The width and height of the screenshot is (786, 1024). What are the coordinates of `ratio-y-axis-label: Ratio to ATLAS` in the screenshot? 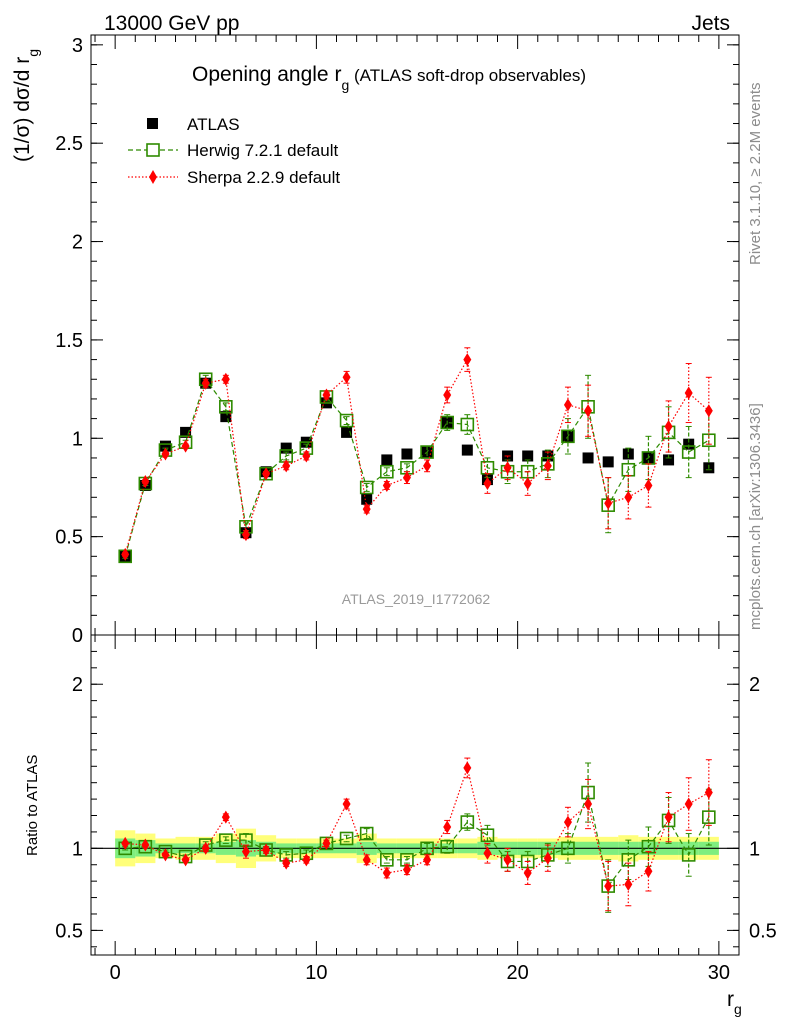 It's located at (32, 805).